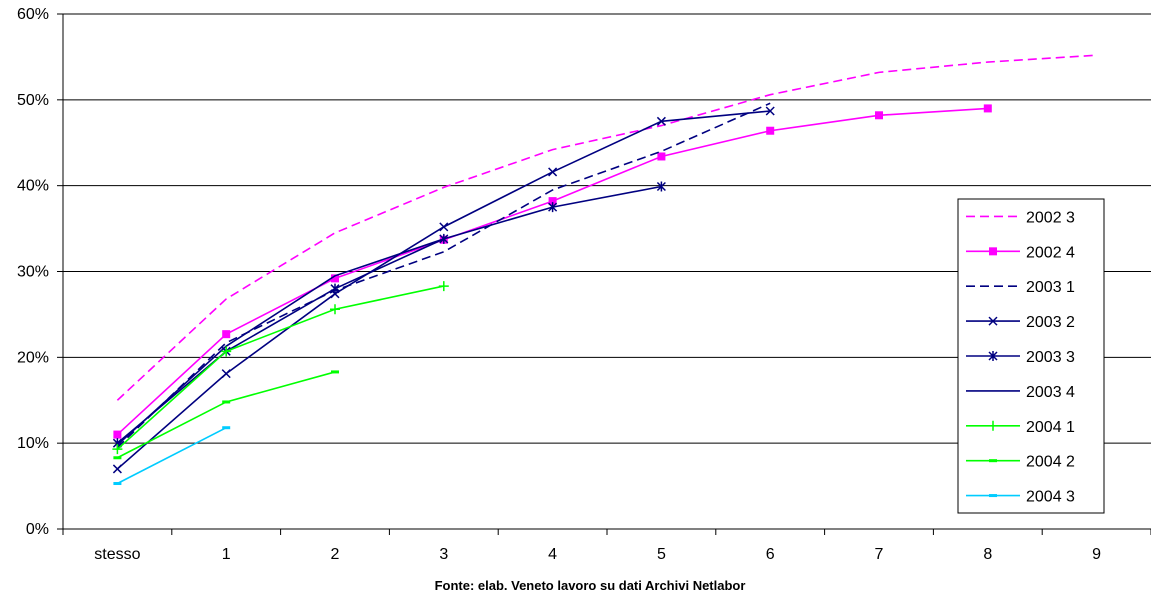  Describe the element at coordinates (335, 554) in the screenshot. I see `x-tick-label: 2` at that location.